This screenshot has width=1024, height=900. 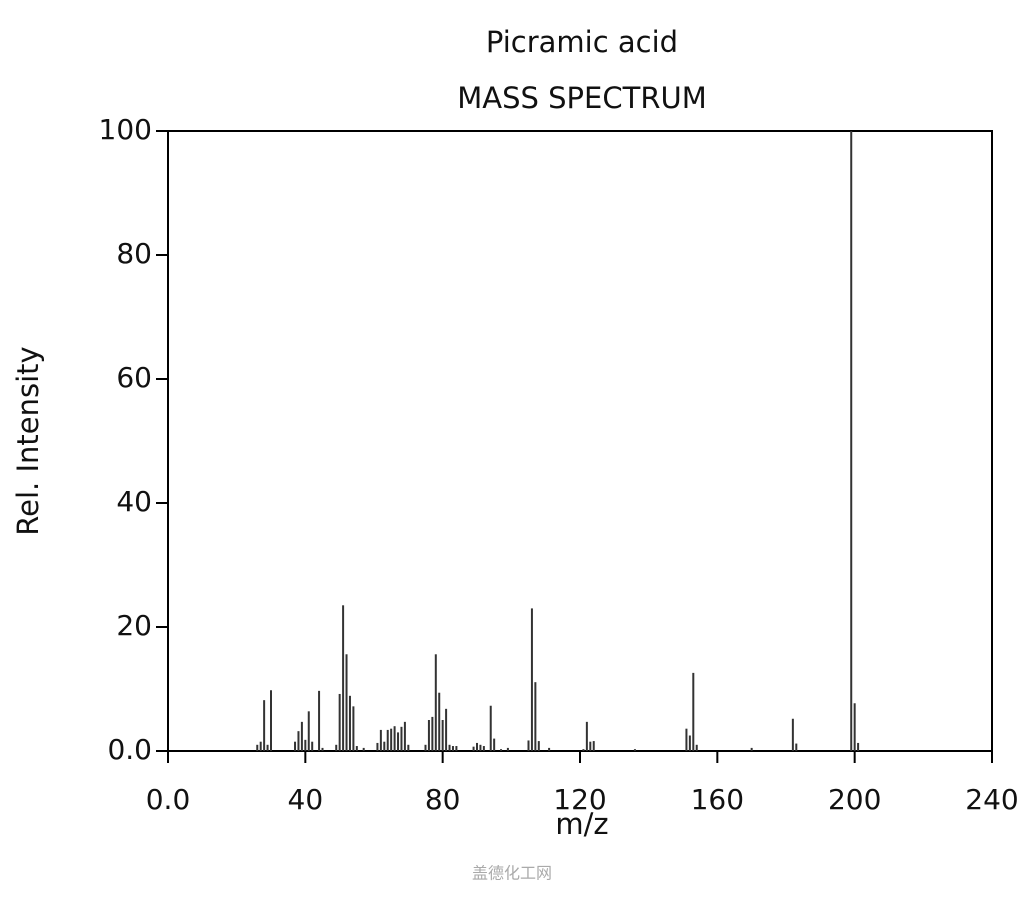 What do you see at coordinates (168, 799) in the screenshot?
I see `x-tick-label: 0.0` at bounding box center [168, 799].